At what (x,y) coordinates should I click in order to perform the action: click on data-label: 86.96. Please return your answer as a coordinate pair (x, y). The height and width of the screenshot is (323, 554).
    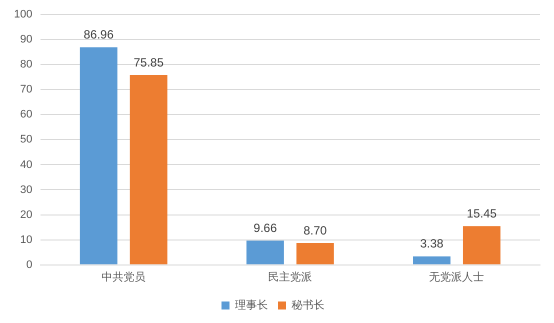
    Looking at the image, I should click on (99, 35).